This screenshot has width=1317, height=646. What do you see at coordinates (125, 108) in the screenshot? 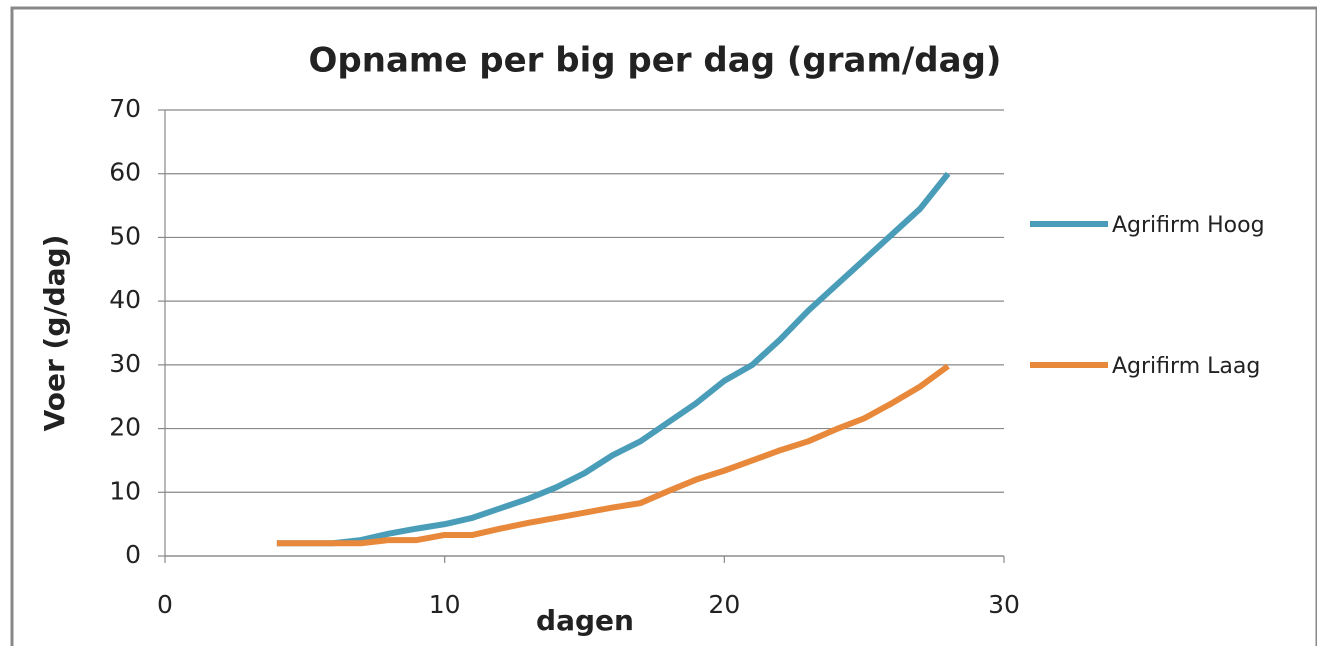
I see `y-tick-label: 70` at bounding box center [125, 108].